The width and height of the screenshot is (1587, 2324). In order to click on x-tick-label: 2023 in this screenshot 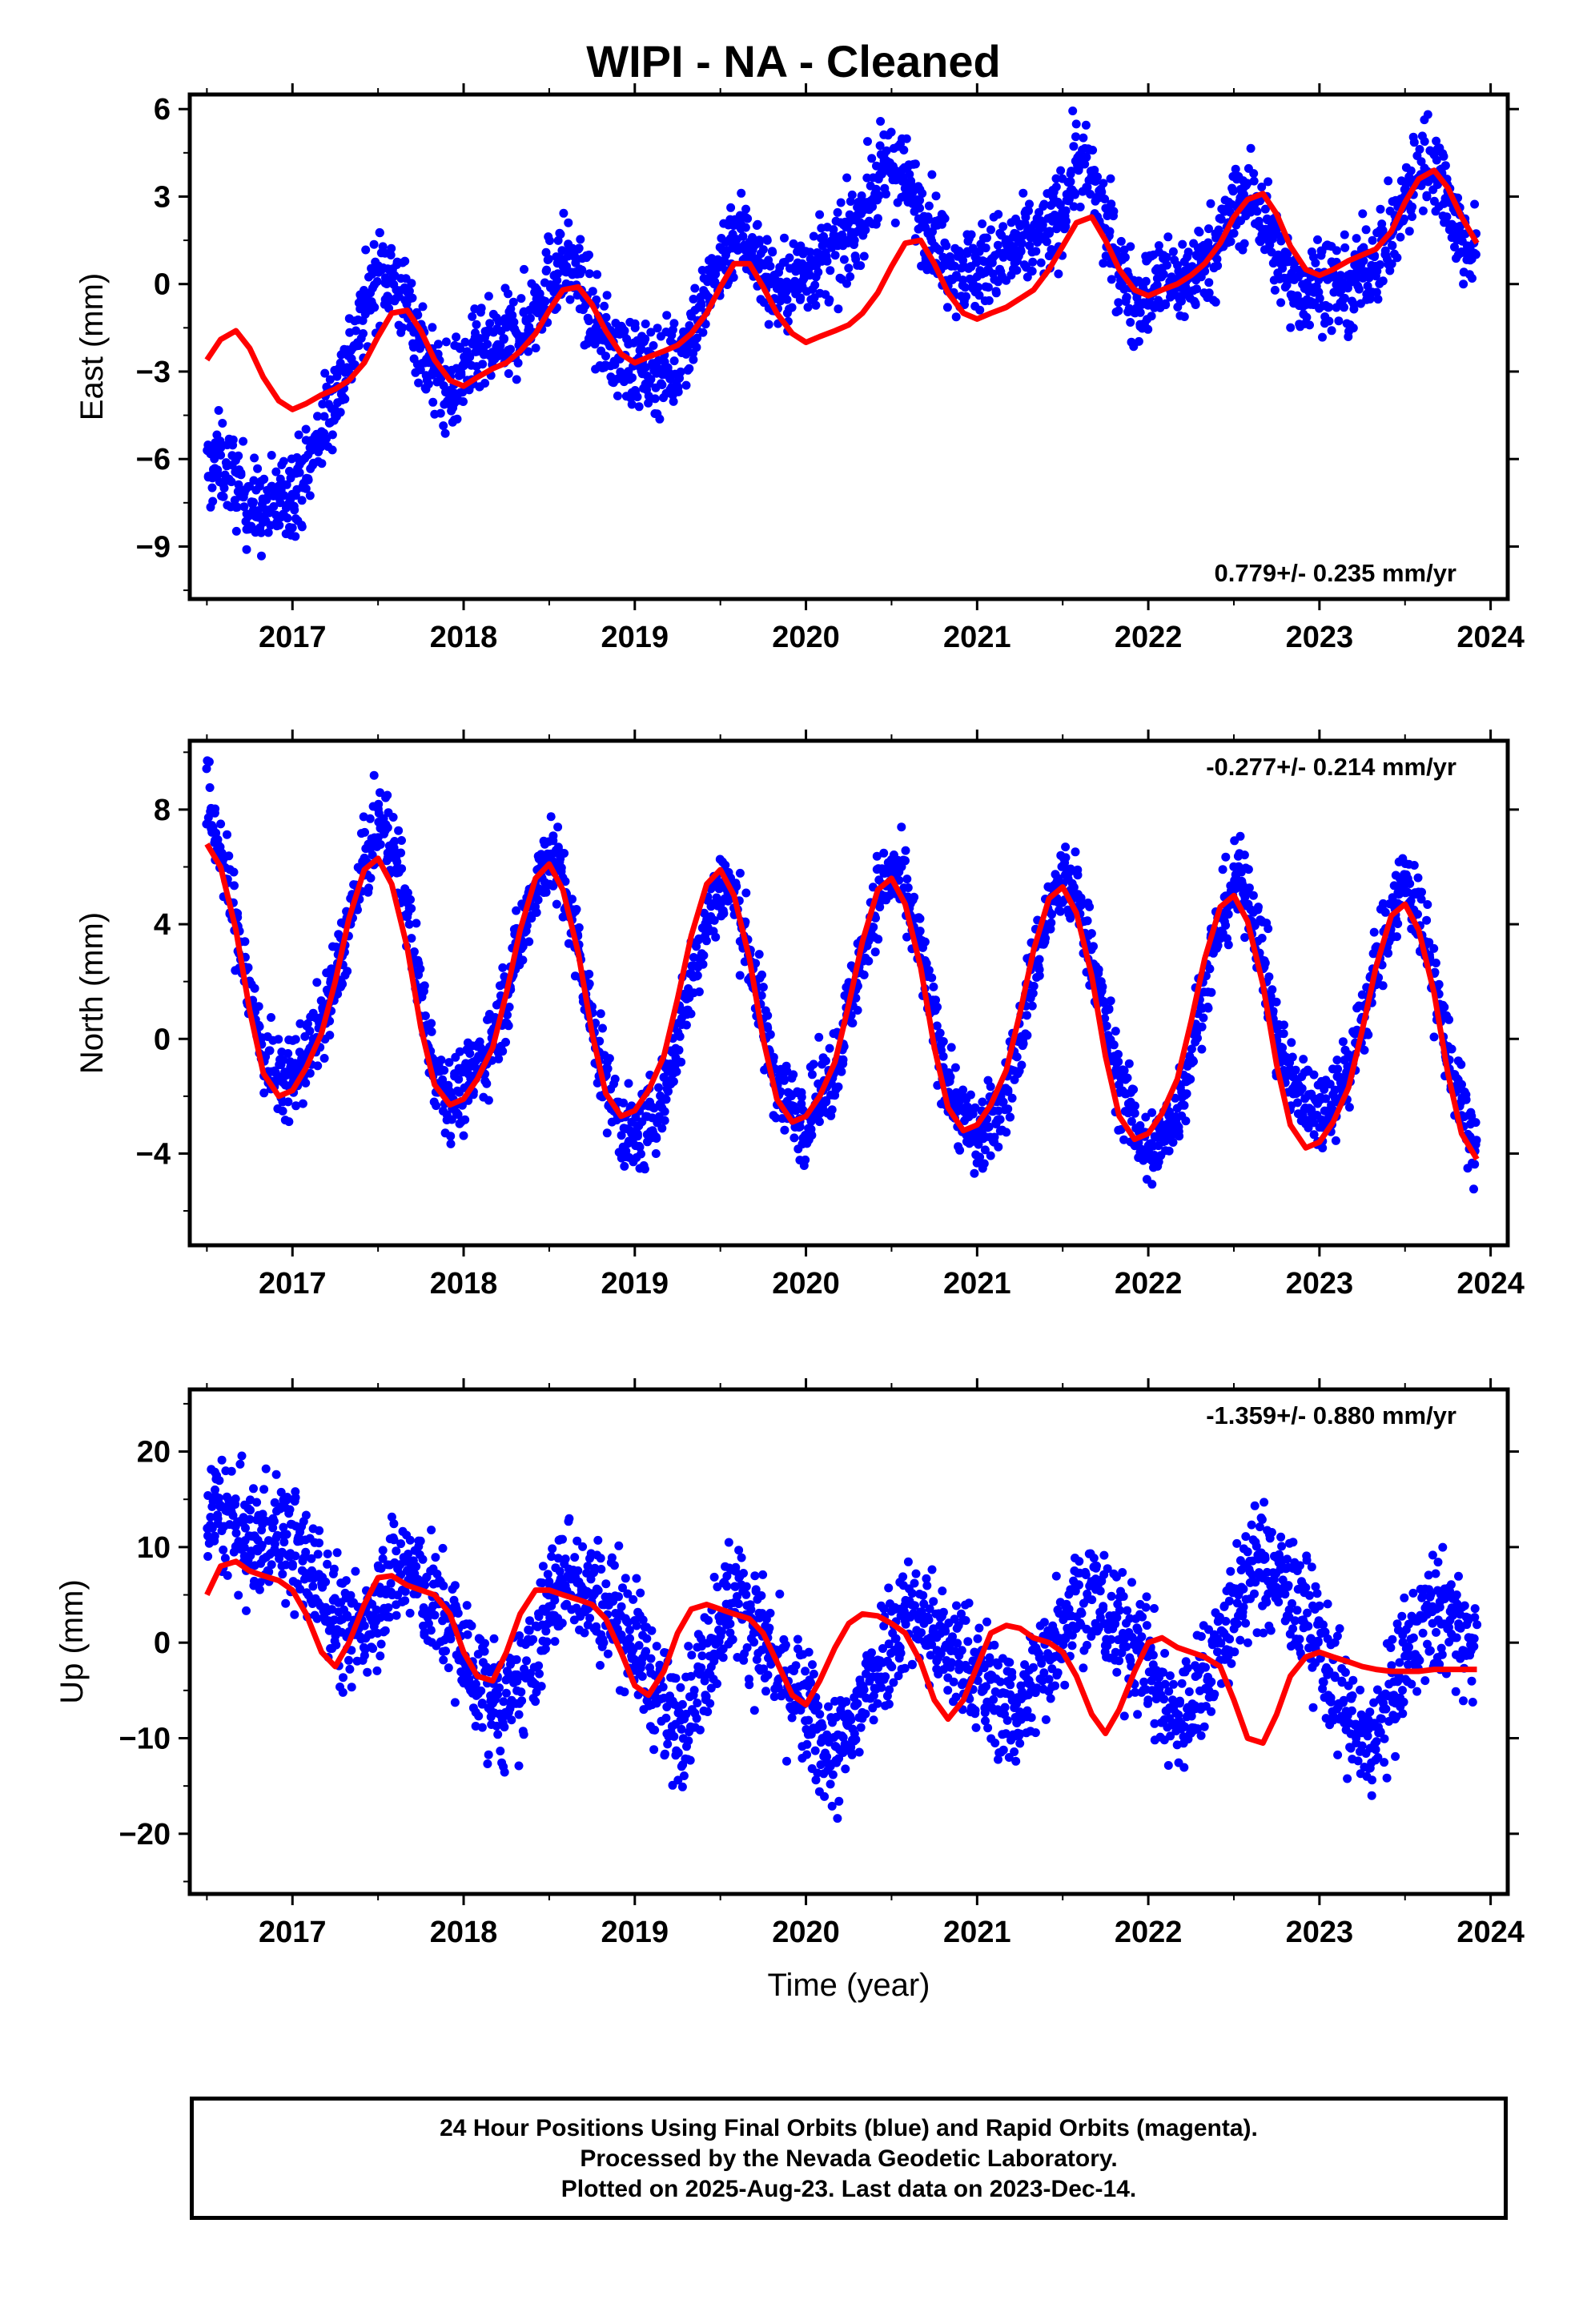, I will do `click(1320, 637)`.